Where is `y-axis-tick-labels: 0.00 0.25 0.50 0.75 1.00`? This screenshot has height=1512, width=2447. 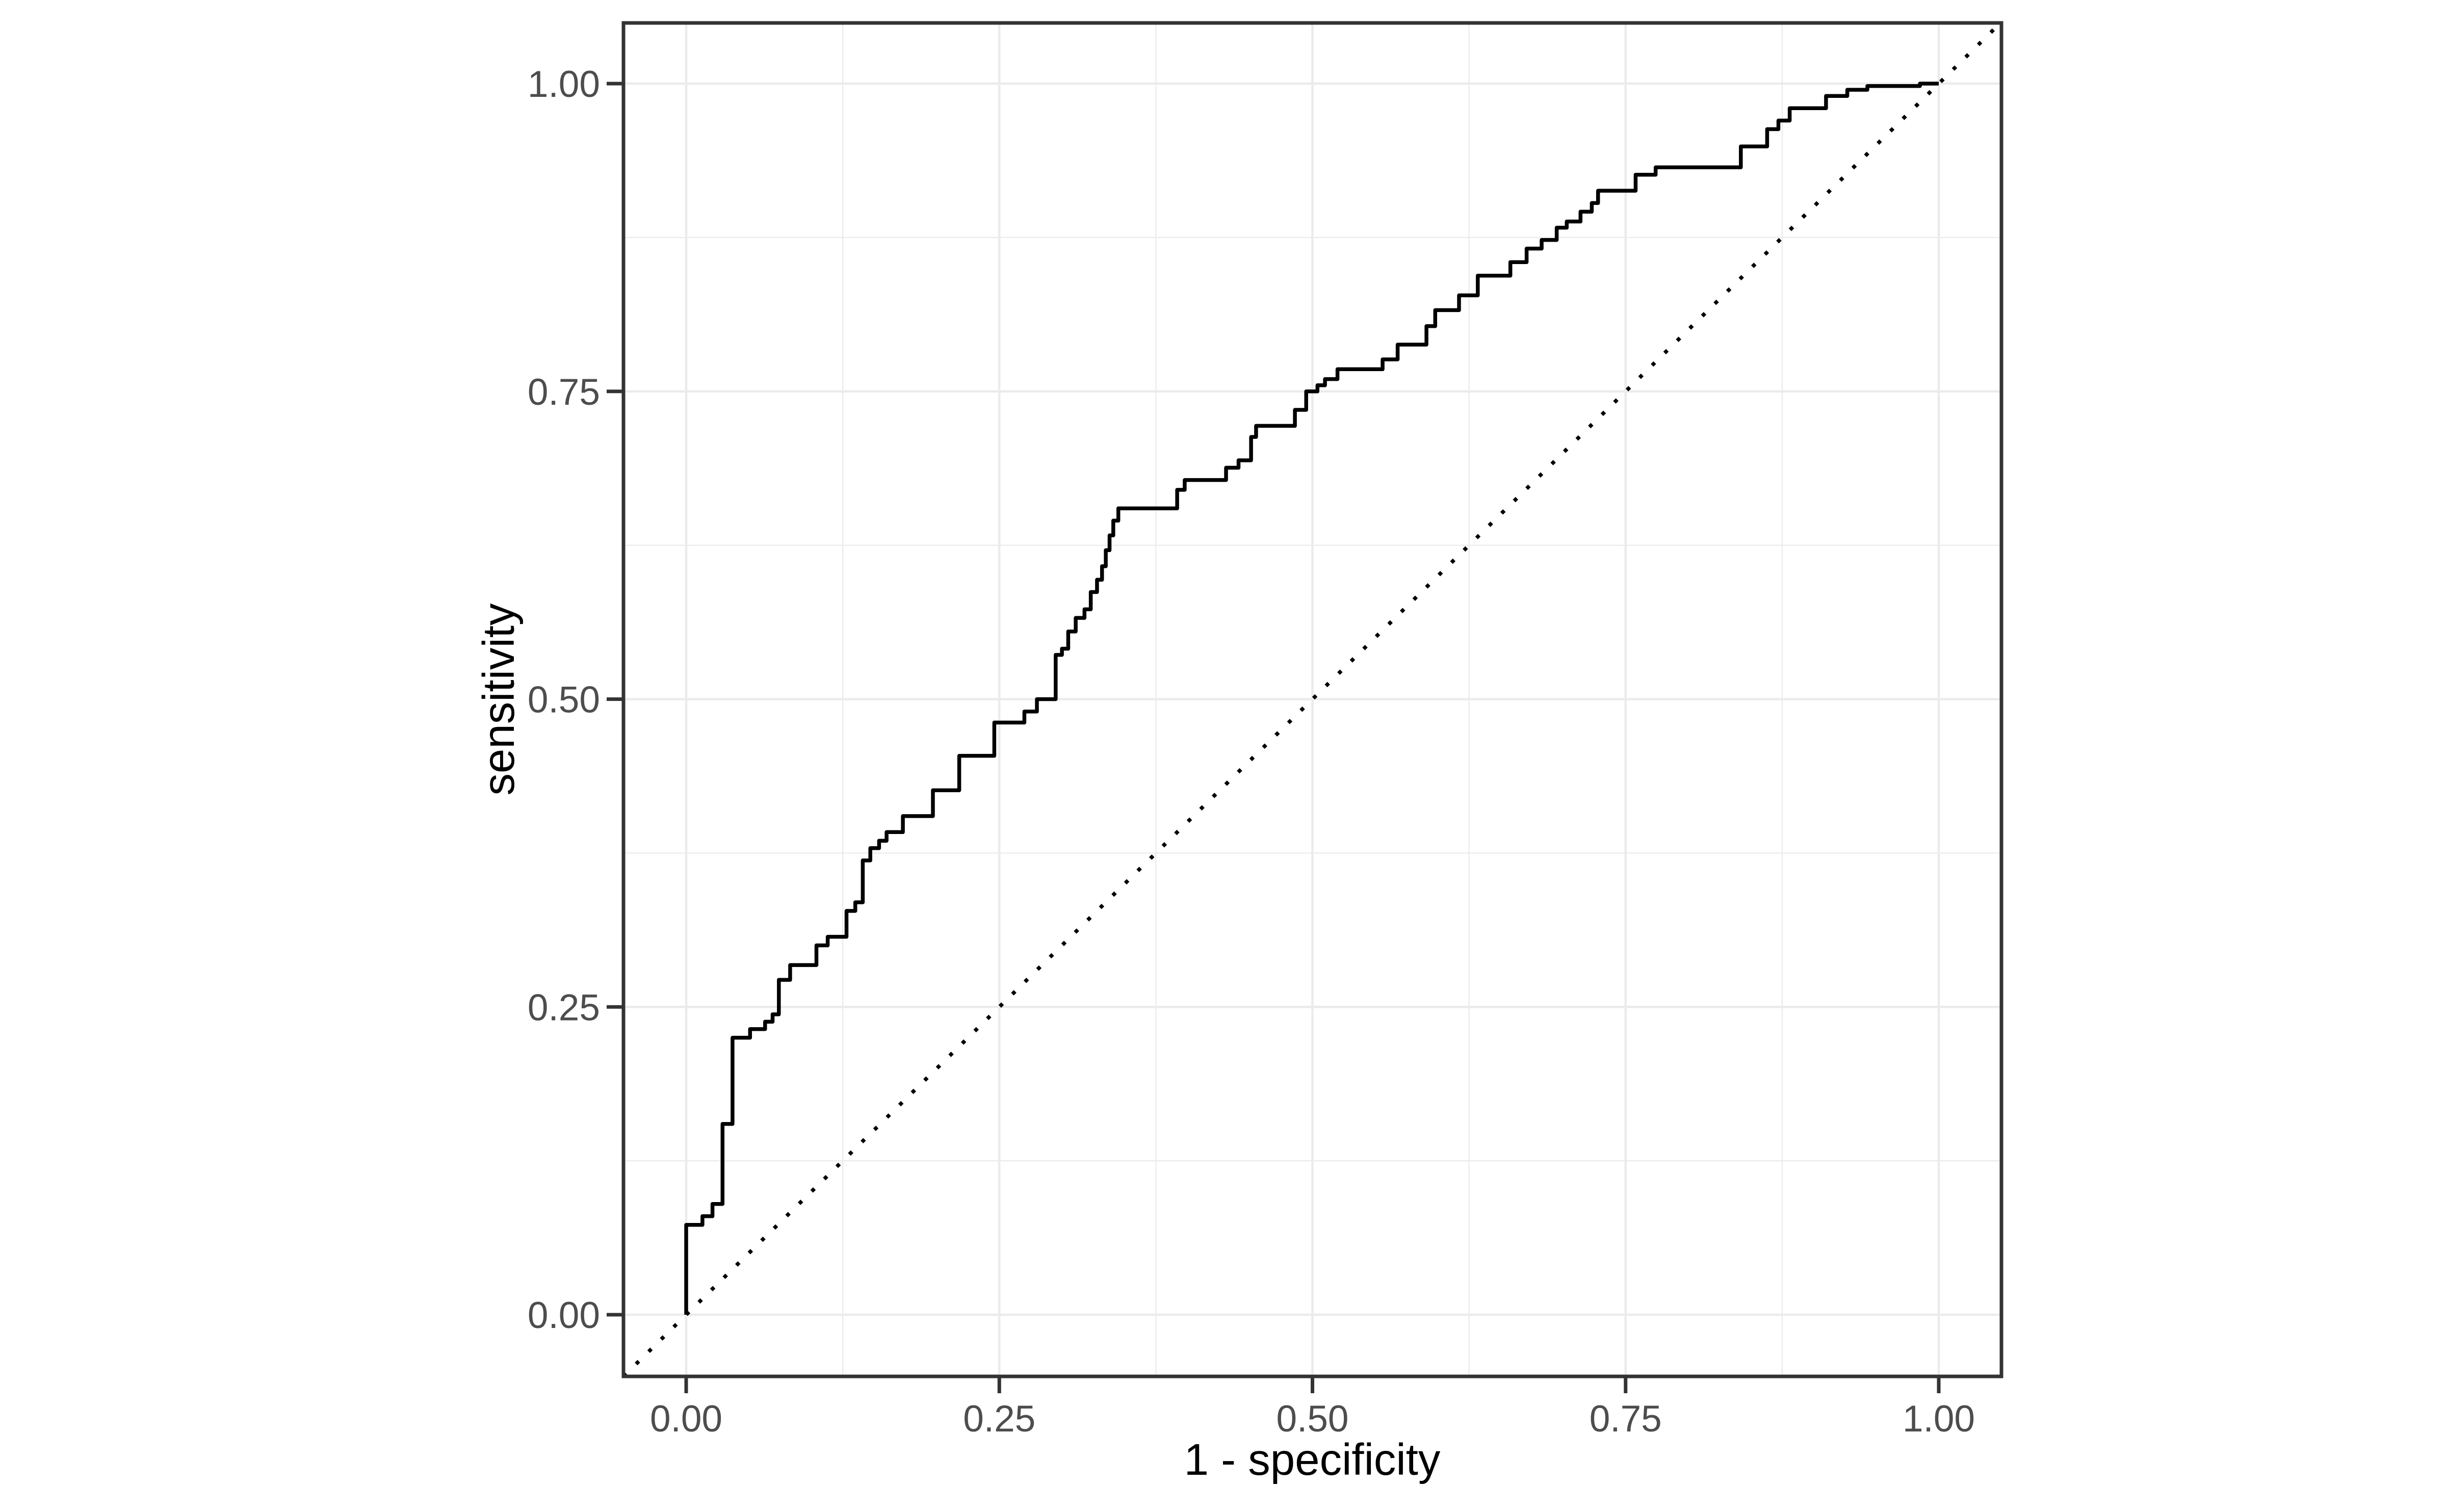 y-axis-tick-labels: 0.00 0.25 0.50 0.75 1.00 is located at coordinates (564, 700).